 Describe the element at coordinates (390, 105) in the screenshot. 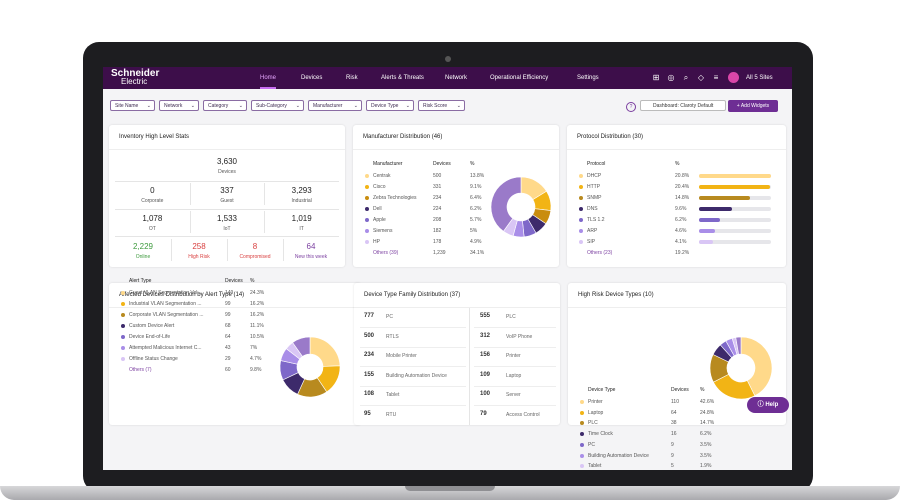

I see `filter-device-type: Device Type ⌄` at that location.